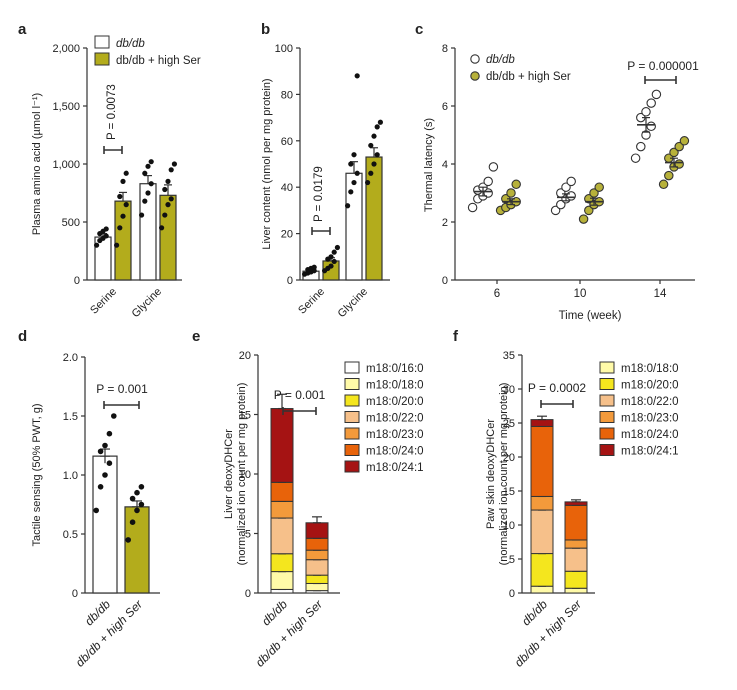  Describe the element at coordinates (445, 223) in the screenshot. I see `panel-c-y-tick-label: 2` at that location.